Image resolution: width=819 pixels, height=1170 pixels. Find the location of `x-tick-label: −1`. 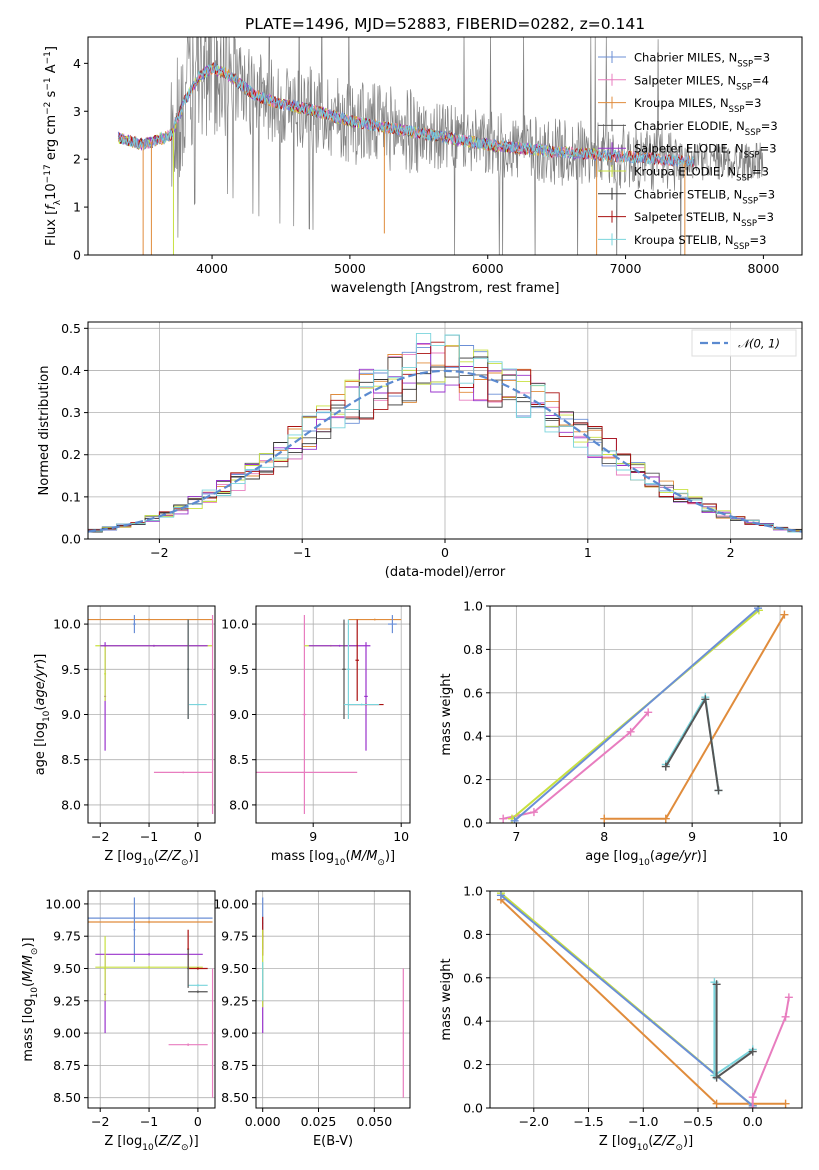

x-tick-label: −1 is located at coordinates (302, 552).